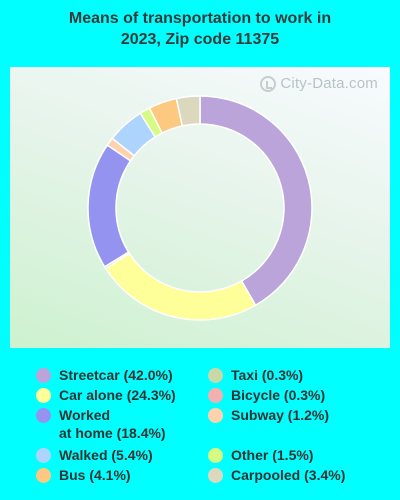  Describe the element at coordinates (109, 206) in the screenshot. I see `slice-worked-at-home` at that location.